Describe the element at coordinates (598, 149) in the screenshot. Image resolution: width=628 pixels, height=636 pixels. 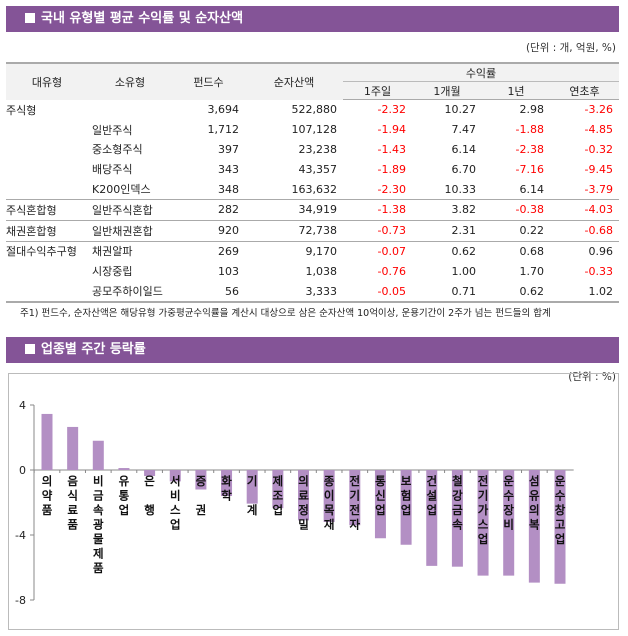
I see `cell-ytd: -0.32` at that location.